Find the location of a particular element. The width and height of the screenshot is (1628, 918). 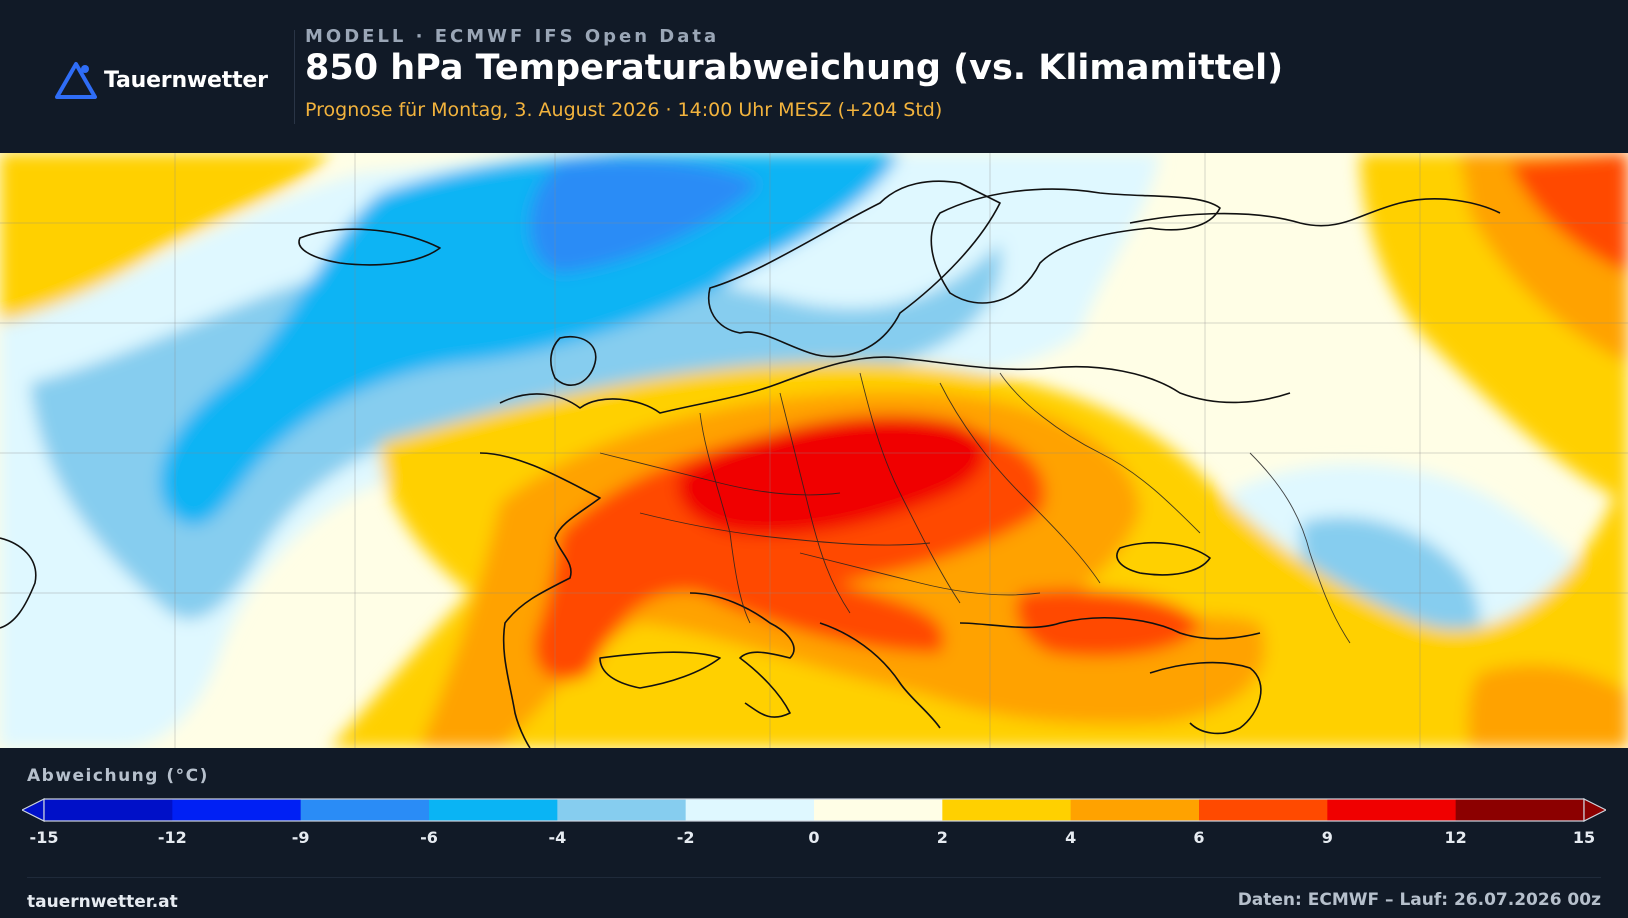

legend-title: Abweichung (°C) is located at coordinates (118, 776).